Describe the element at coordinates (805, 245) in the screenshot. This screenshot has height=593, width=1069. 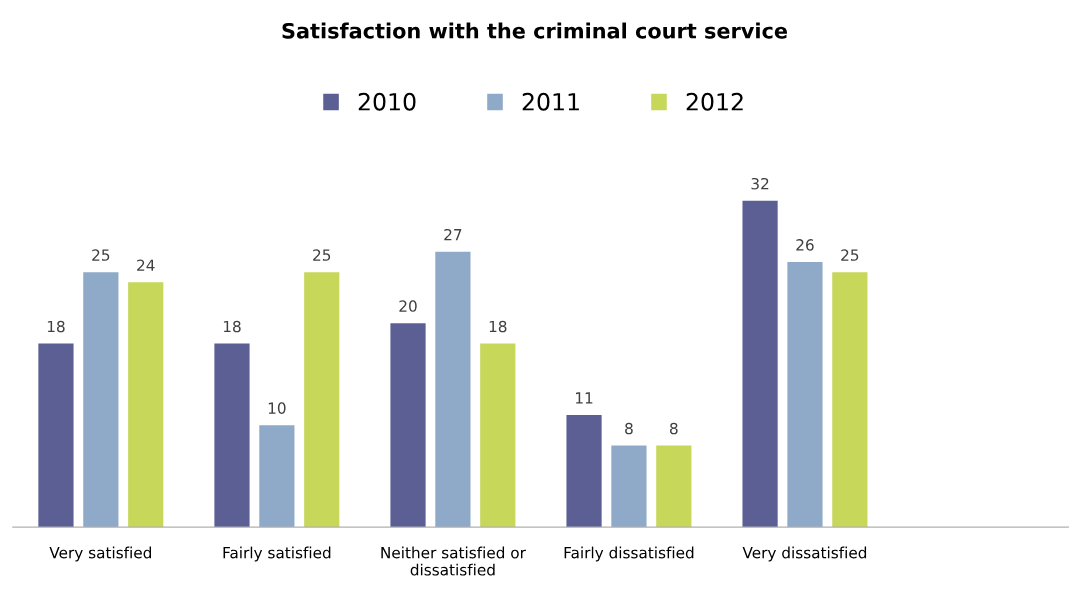
I see `data-label: 26` at that location.